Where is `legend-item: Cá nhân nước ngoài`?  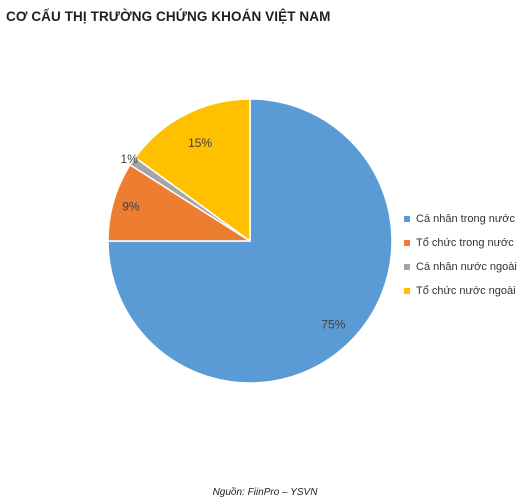 legend-item: Cá nhân nước ngoài is located at coordinates (460, 267).